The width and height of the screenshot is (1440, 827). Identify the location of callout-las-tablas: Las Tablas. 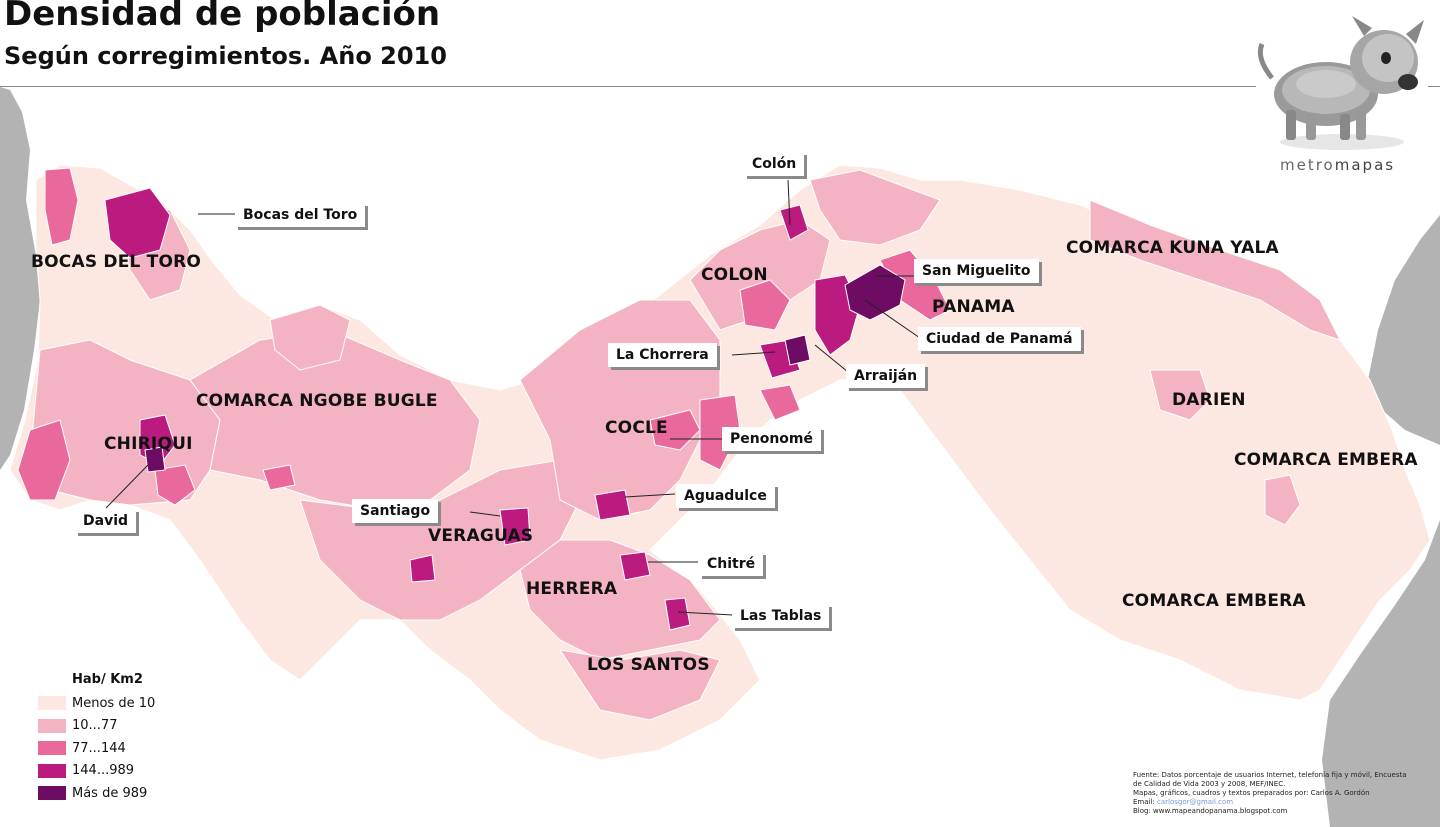
(781, 616).